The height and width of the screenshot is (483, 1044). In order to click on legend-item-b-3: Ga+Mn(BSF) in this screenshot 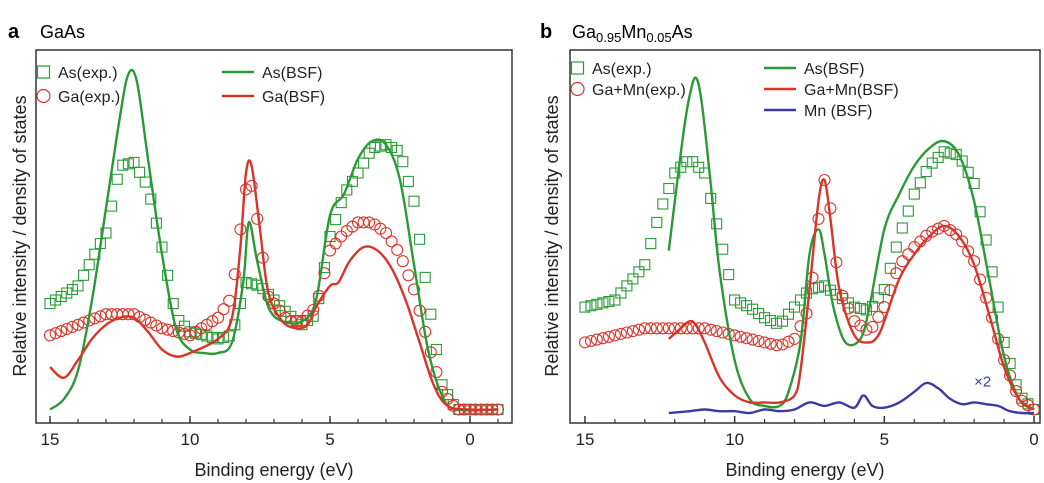, I will do `click(831, 90)`.